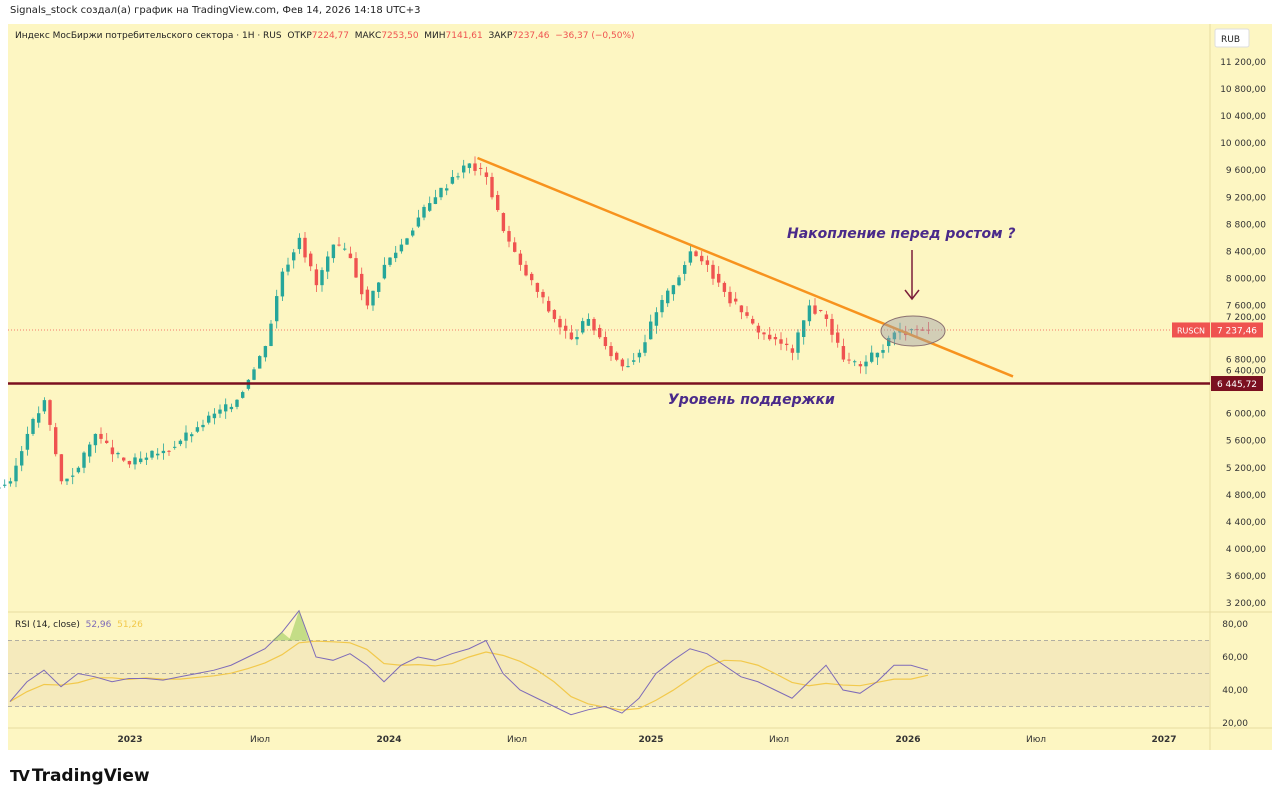 This screenshot has width=1280, height=803. I want to click on price-tick-label: 7 200,00, so click(1246, 318).